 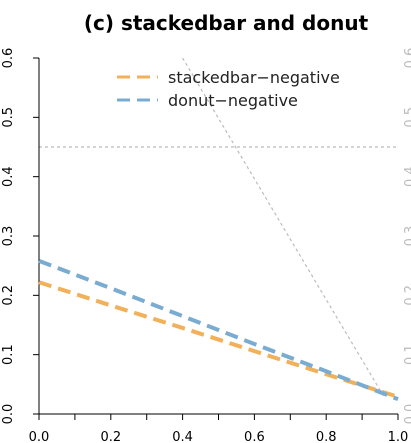 I want to click on right-y-tick-label: 0.2, so click(x=407, y=295).